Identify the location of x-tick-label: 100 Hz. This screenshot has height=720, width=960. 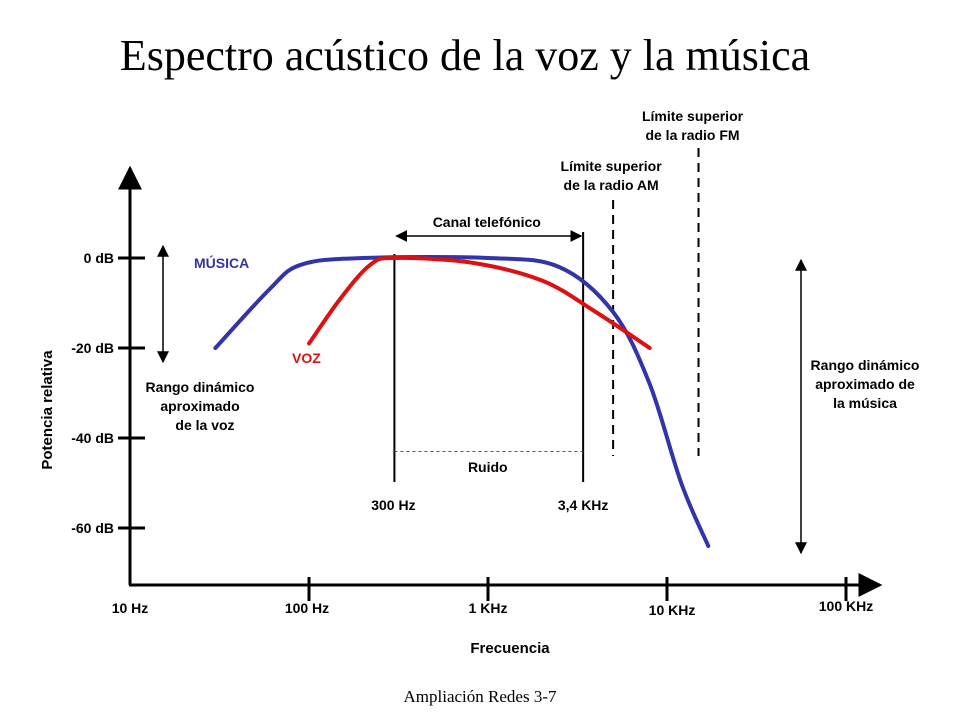
(307, 608).